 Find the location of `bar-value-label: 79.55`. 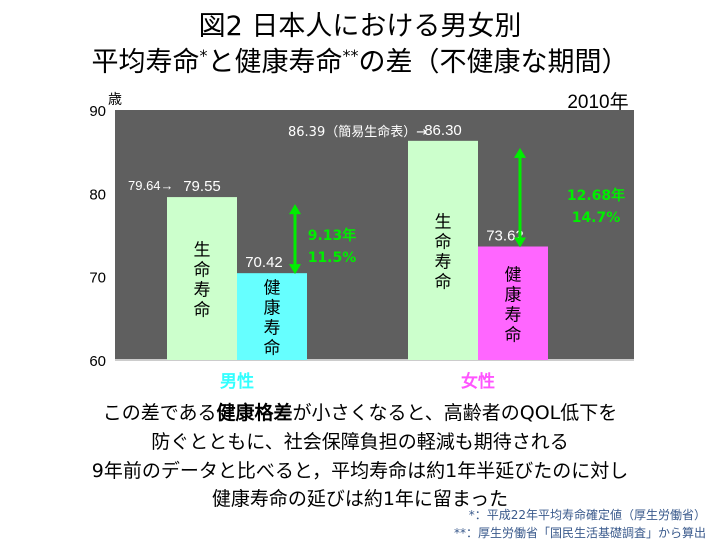

bar-value-label: 79.55 is located at coordinates (202, 186).